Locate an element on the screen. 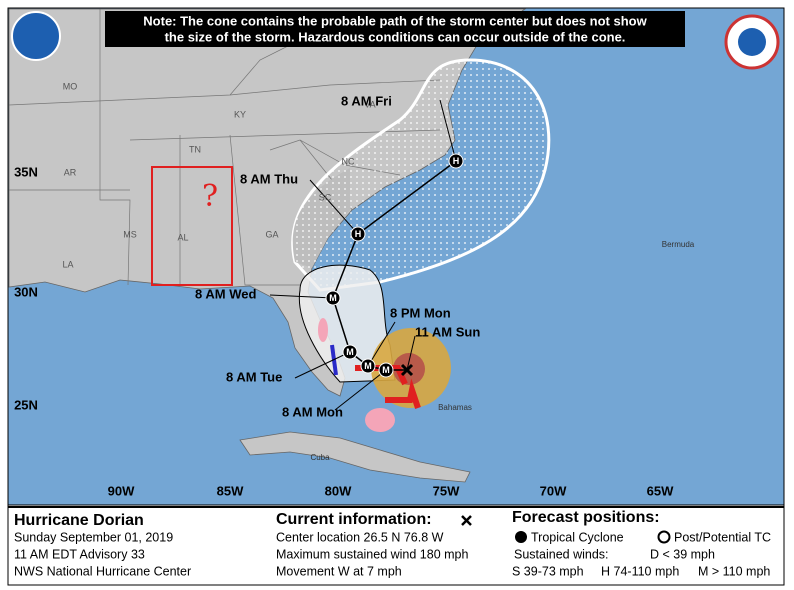 This screenshot has height=590, width=794. state-label: NC is located at coordinates (348, 161).